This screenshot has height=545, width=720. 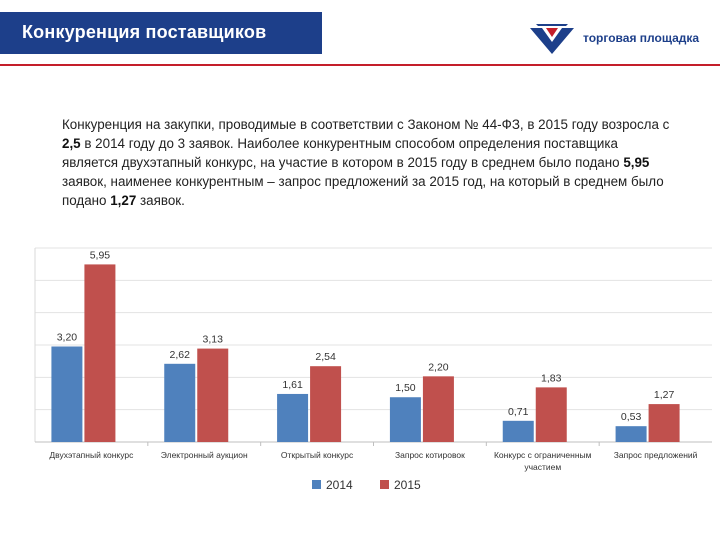 I want to click on data-label: 2,54, so click(x=325, y=357).